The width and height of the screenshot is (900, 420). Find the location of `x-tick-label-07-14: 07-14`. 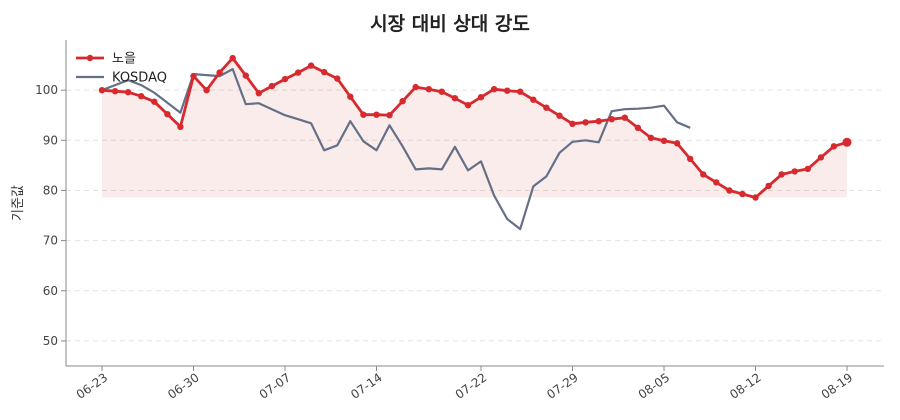

x-tick-label-07-14: 07-14 is located at coordinates (366, 385).